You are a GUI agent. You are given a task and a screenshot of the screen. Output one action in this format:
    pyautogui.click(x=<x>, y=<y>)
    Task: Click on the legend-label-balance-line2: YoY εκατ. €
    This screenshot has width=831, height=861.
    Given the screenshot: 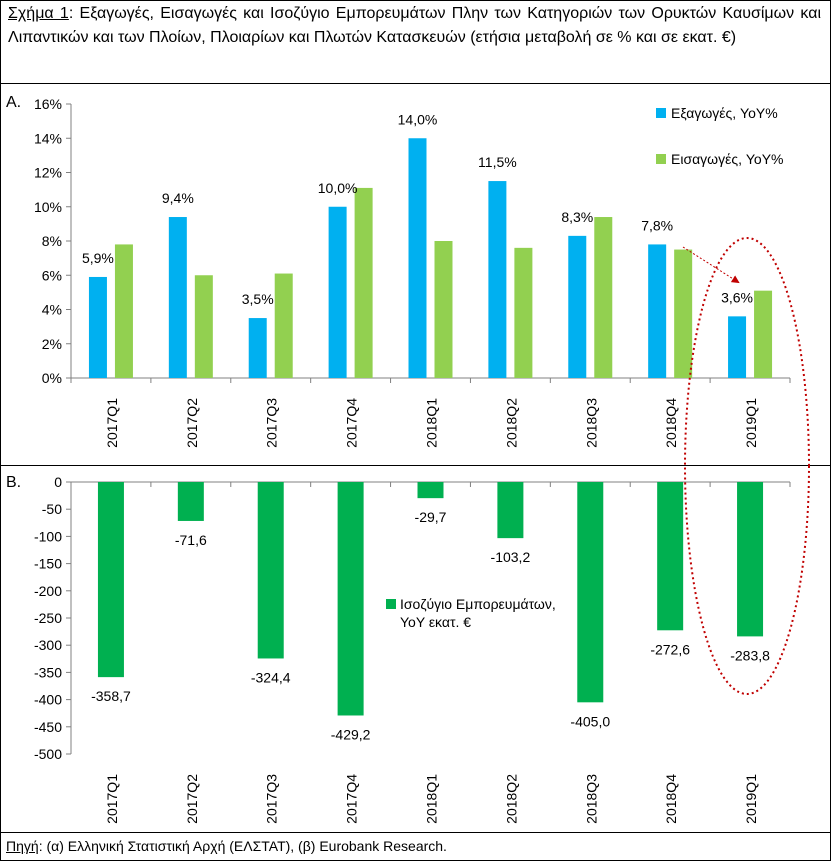 What is the action you would take?
    pyautogui.click(x=435, y=622)
    